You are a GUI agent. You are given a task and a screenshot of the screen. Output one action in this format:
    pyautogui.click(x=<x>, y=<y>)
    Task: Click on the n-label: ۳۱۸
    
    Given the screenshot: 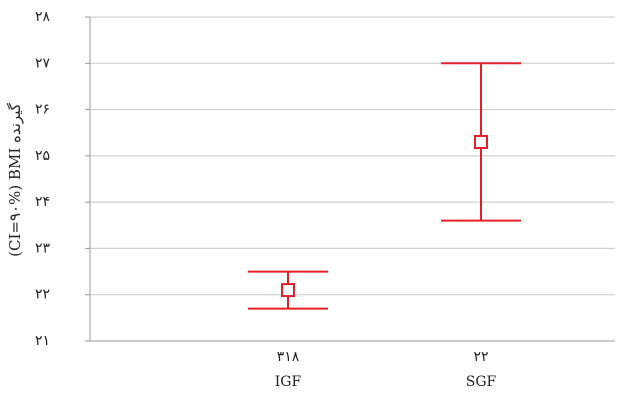 What is the action you would take?
    pyautogui.click(x=288, y=357)
    